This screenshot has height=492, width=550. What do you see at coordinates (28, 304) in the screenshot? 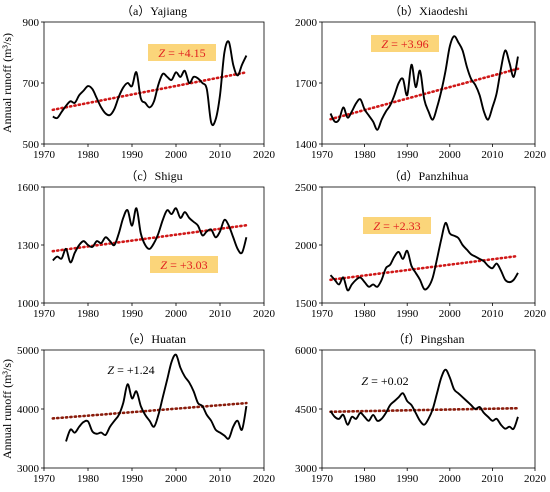
I see `y-tick-label: 1000` at bounding box center [28, 304].